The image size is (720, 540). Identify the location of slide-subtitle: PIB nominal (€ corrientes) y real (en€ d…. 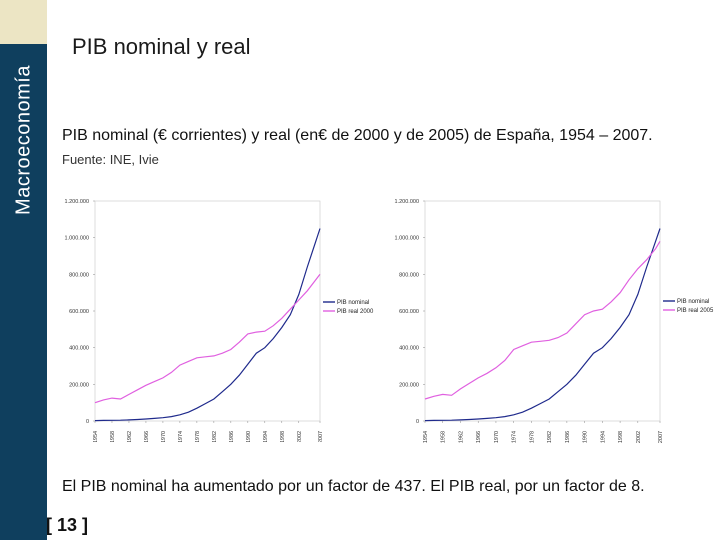
(357, 135).